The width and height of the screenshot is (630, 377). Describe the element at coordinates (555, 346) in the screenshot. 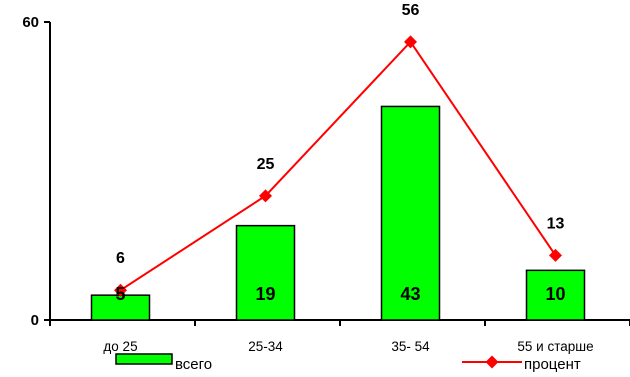

I see `x-tick-label: 55 и старше` at that location.